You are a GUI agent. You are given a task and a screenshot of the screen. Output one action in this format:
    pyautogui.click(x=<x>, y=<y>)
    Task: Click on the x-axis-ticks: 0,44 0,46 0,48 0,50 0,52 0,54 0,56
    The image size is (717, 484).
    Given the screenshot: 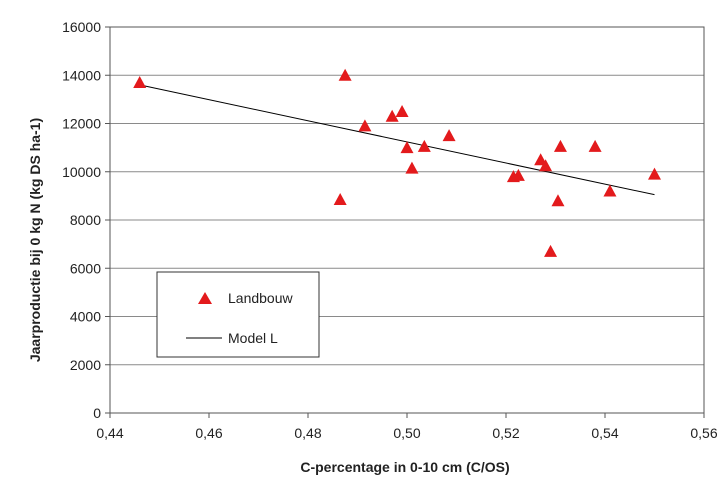 What is the action you would take?
    pyautogui.click(x=406, y=427)
    